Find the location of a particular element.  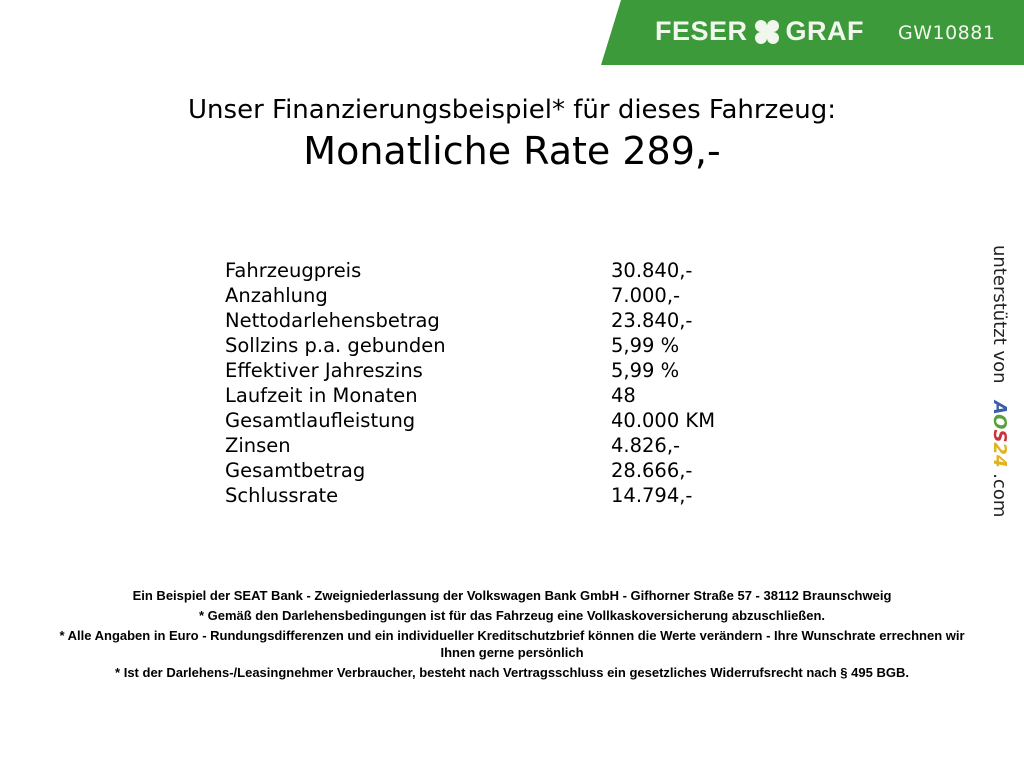

detail-value: 14.794,- is located at coordinates (652, 495).